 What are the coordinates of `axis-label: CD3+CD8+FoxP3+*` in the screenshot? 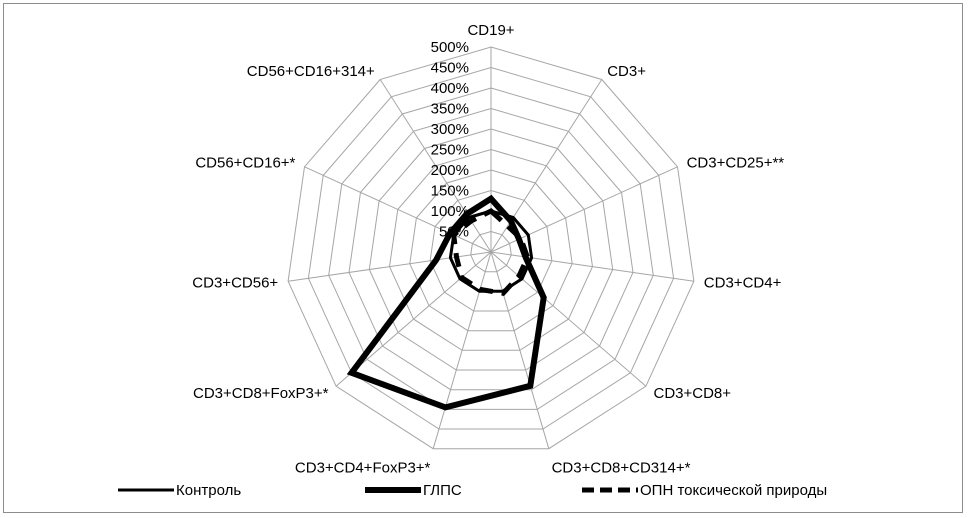 It's located at (261, 393).